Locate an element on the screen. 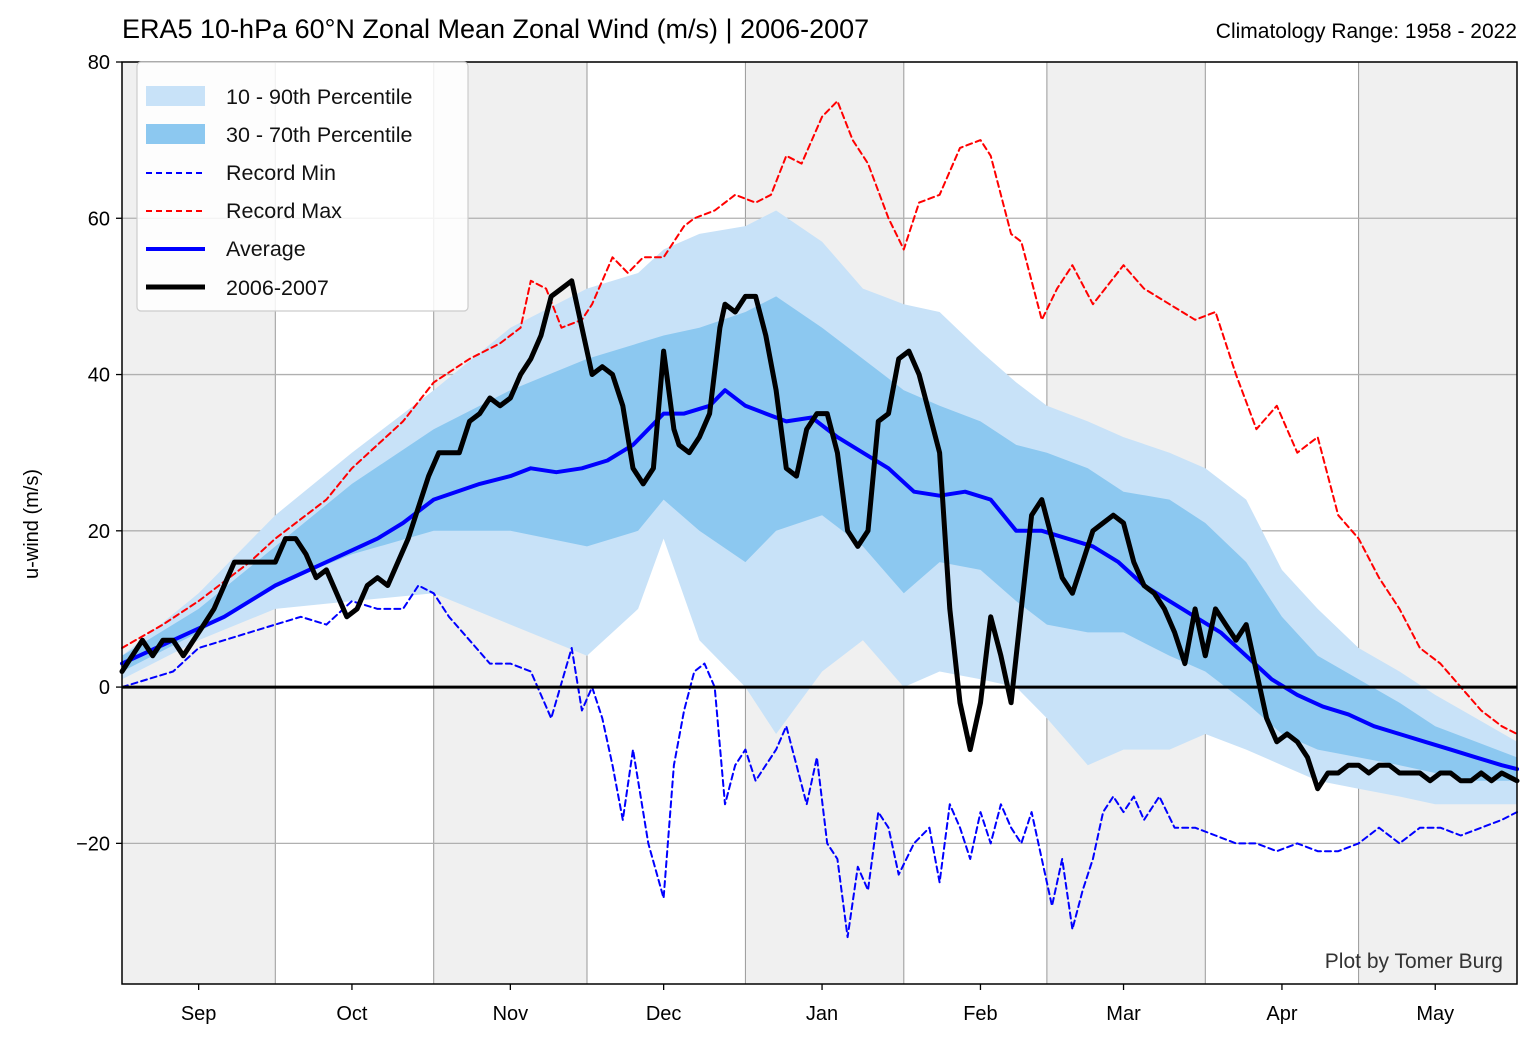  x-tick-label-dec: Dec is located at coordinates (664, 1014).